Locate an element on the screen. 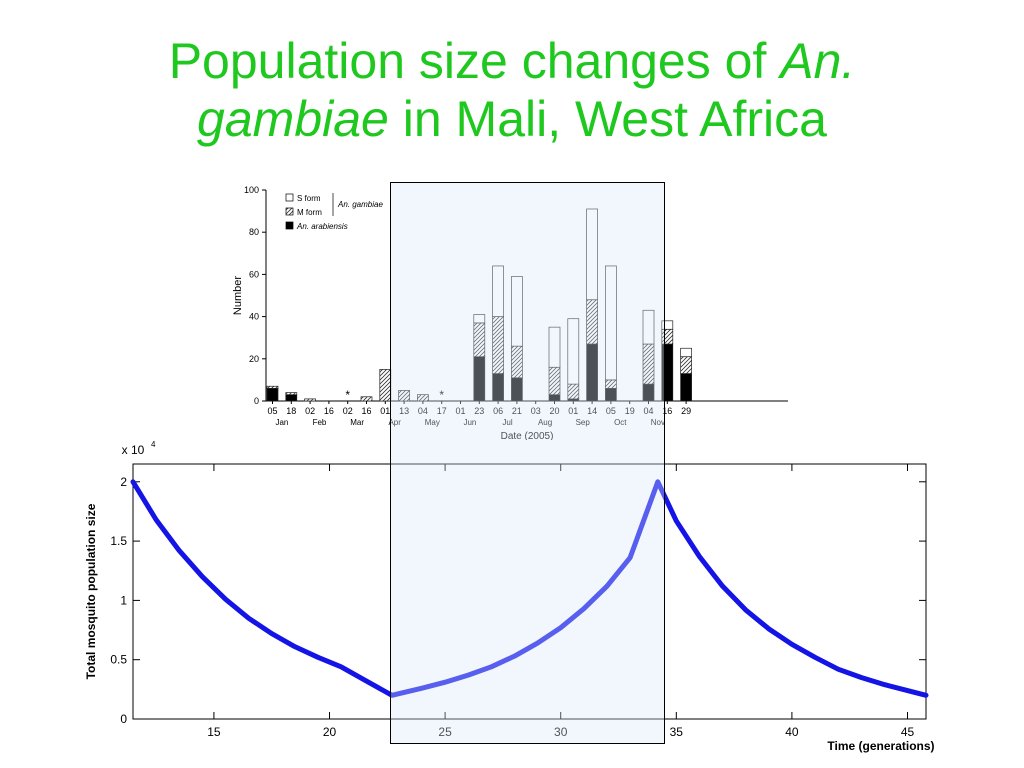 The width and height of the screenshot is (1024, 768). x-tick-label: 30 is located at coordinates (561, 732).